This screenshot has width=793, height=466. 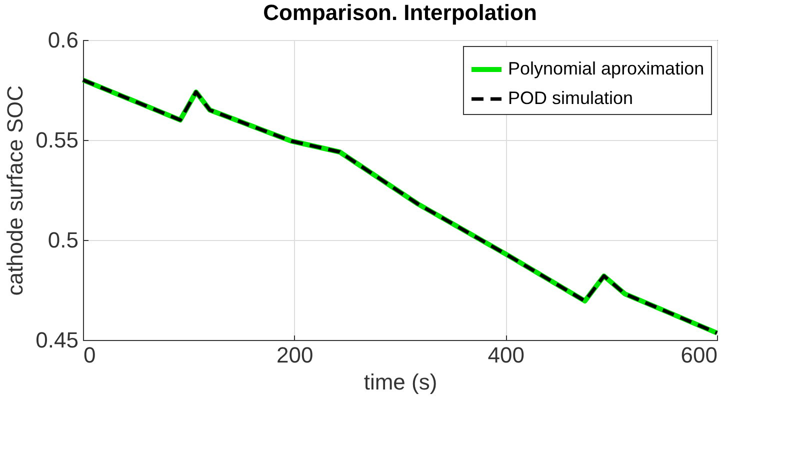 I want to click on x-tick-label: 200, so click(x=295, y=355).